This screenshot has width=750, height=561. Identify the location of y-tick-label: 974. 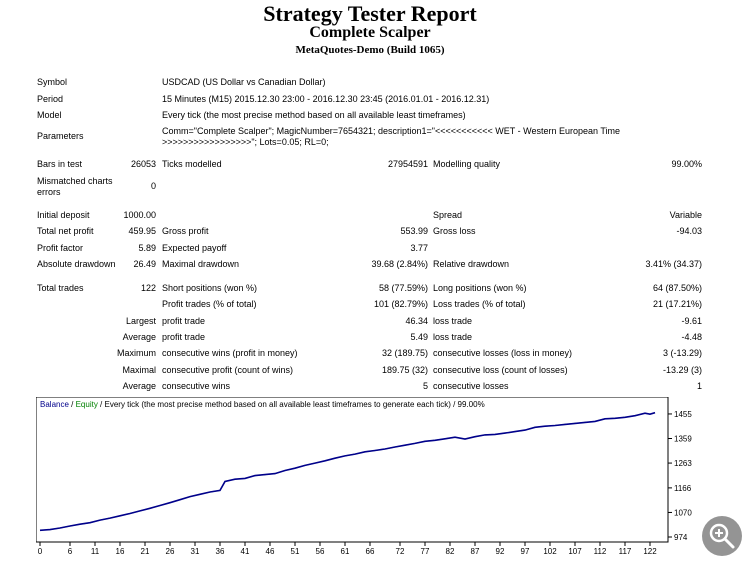
(681, 537).